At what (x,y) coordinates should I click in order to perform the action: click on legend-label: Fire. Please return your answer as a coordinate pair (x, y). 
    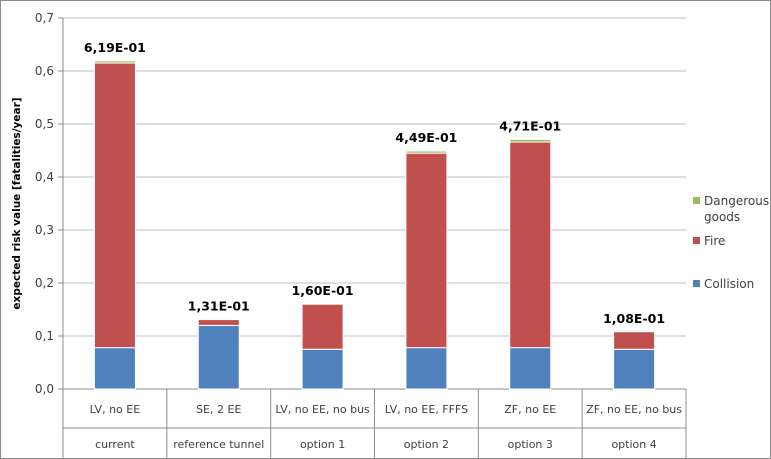
    Looking at the image, I should click on (714, 241).